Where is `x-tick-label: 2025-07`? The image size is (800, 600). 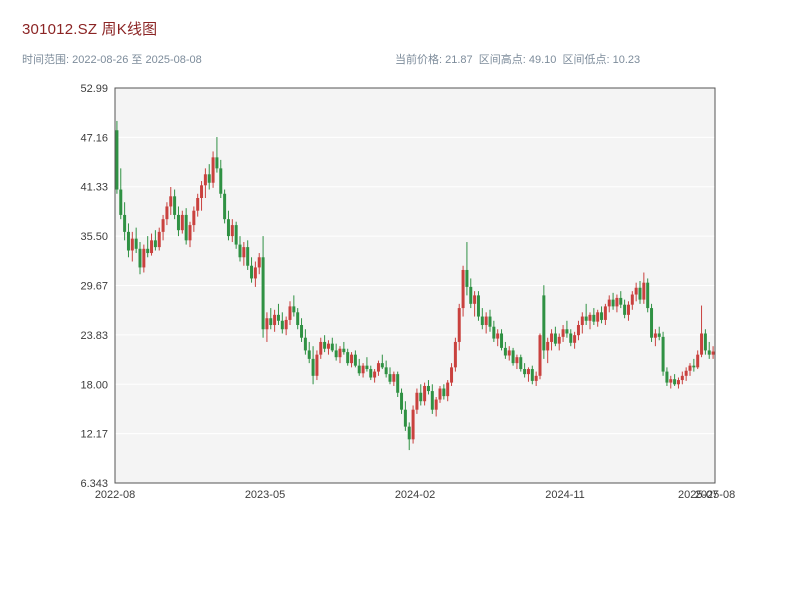
x-tick-label: 2025-07 is located at coordinates (698, 495).